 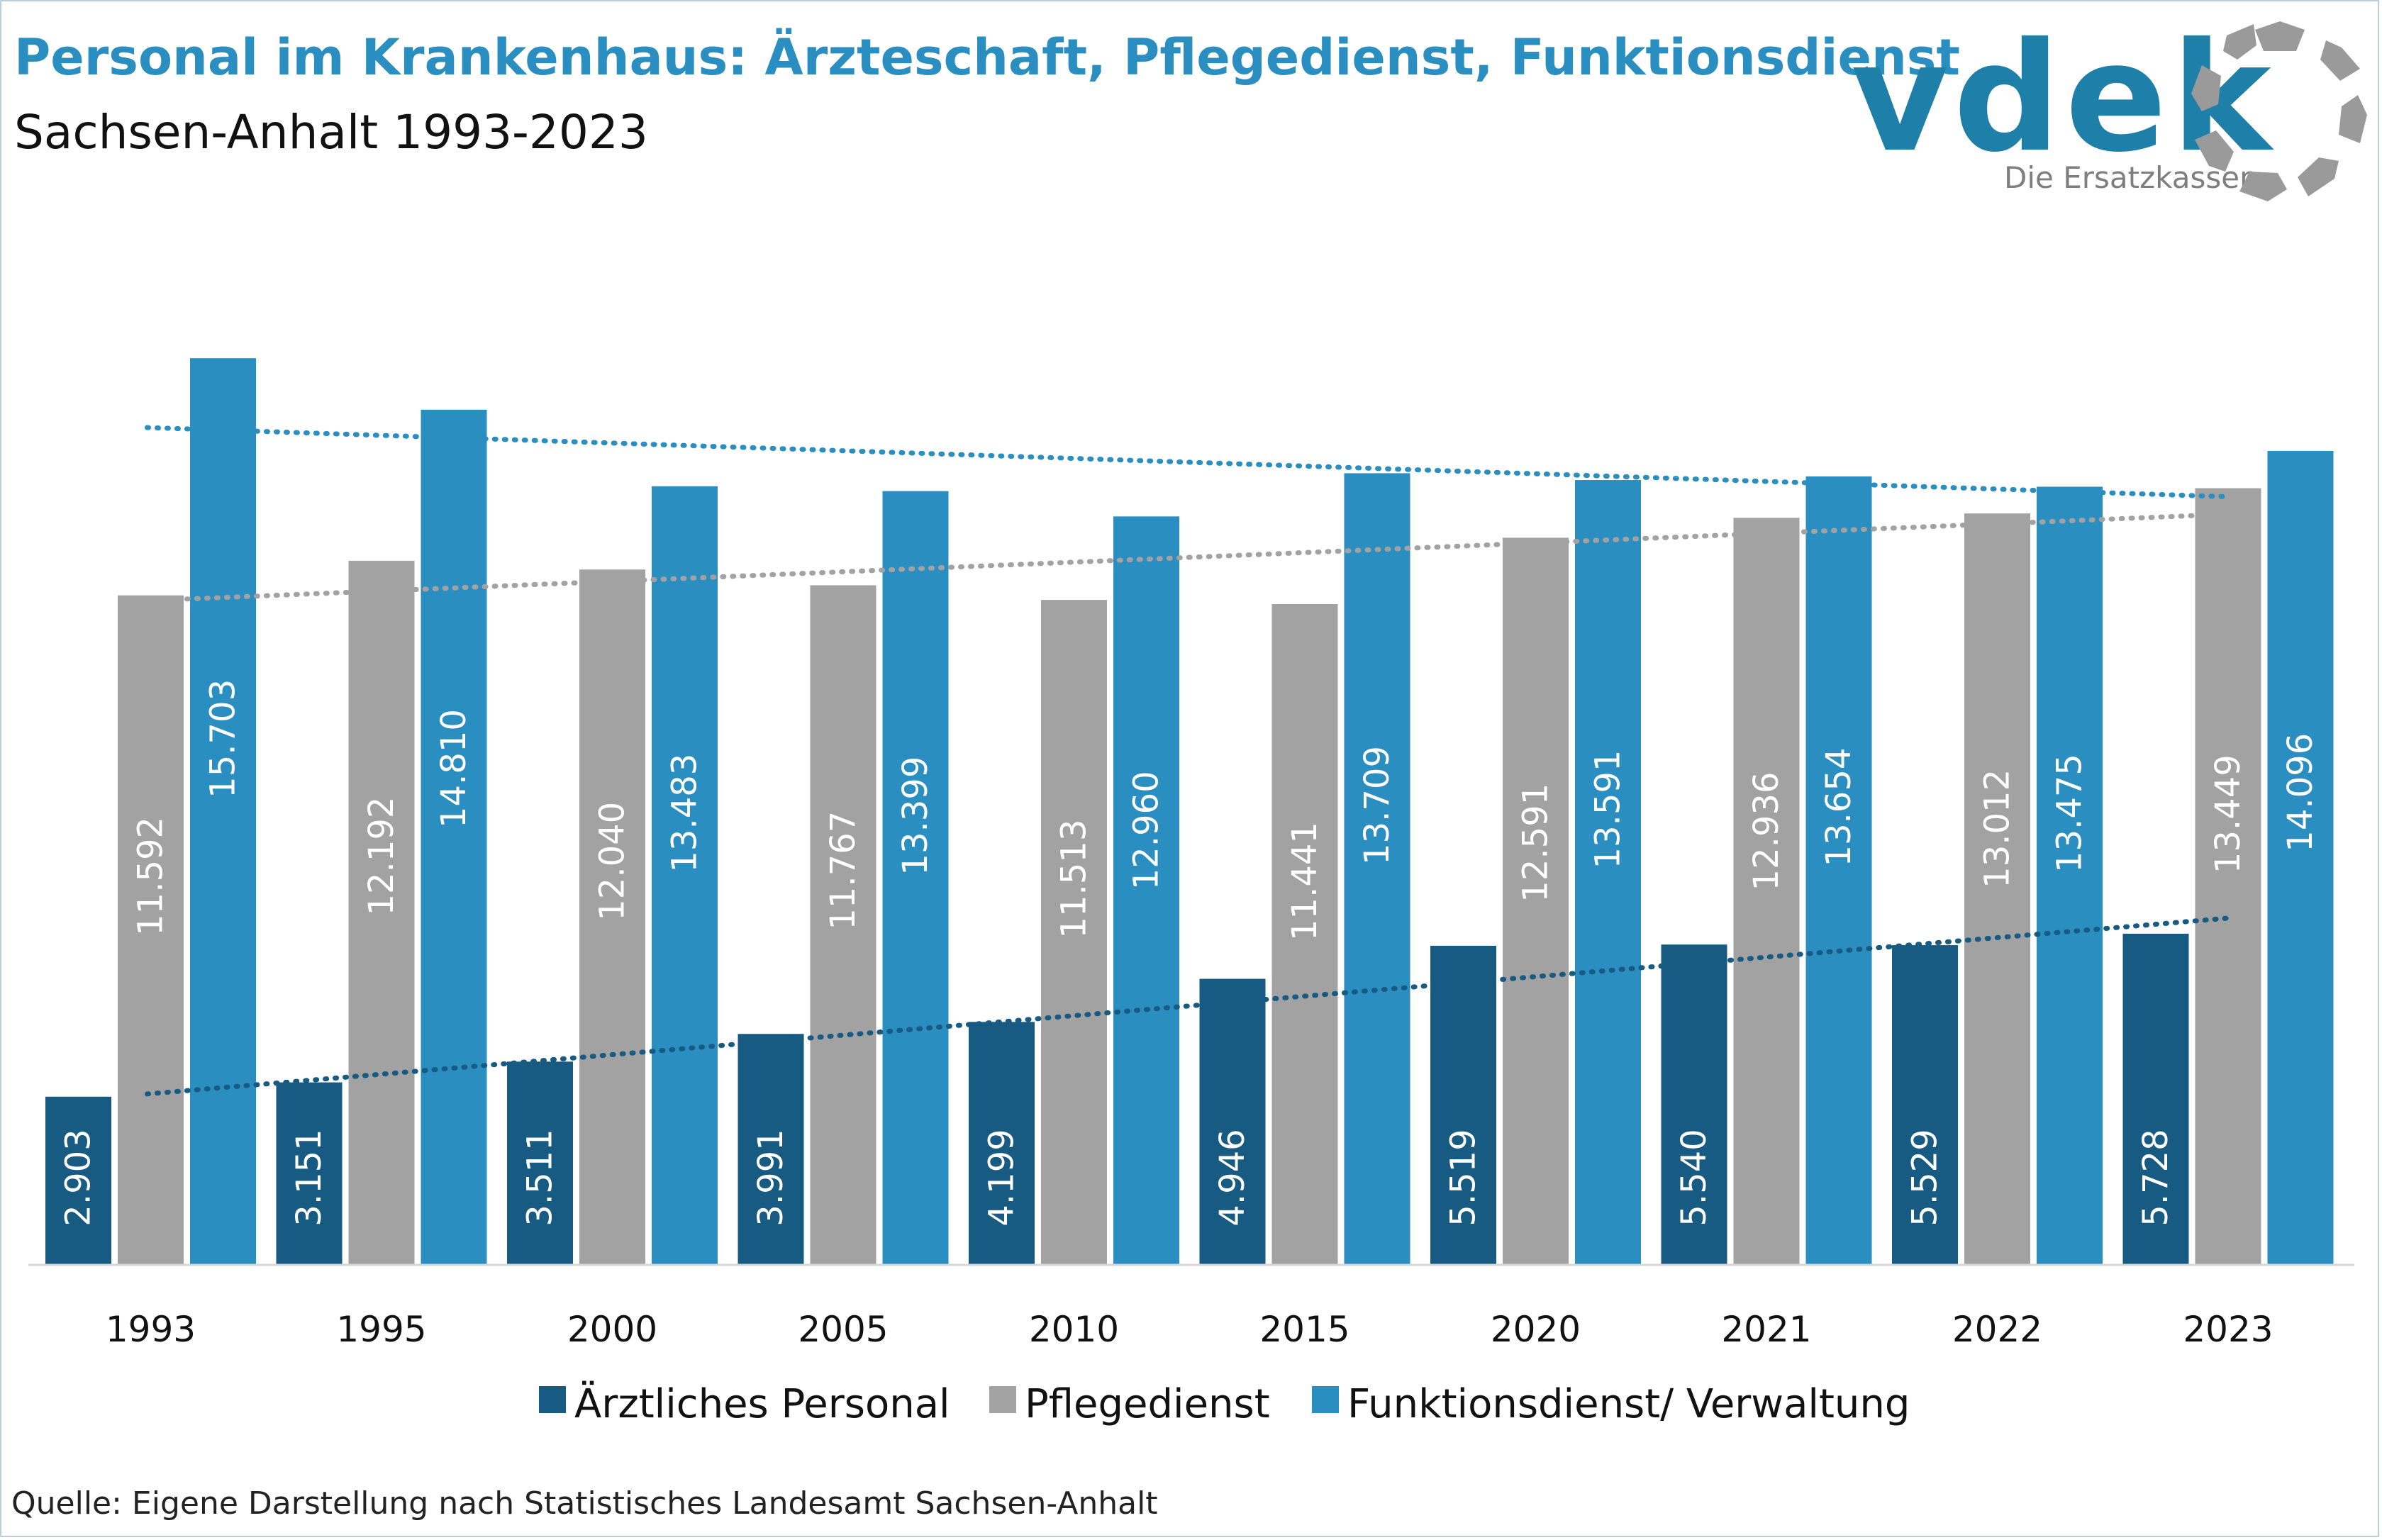 What do you see at coordinates (2279, 111) in the screenshot?
I see `logo-ring-icon` at bounding box center [2279, 111].